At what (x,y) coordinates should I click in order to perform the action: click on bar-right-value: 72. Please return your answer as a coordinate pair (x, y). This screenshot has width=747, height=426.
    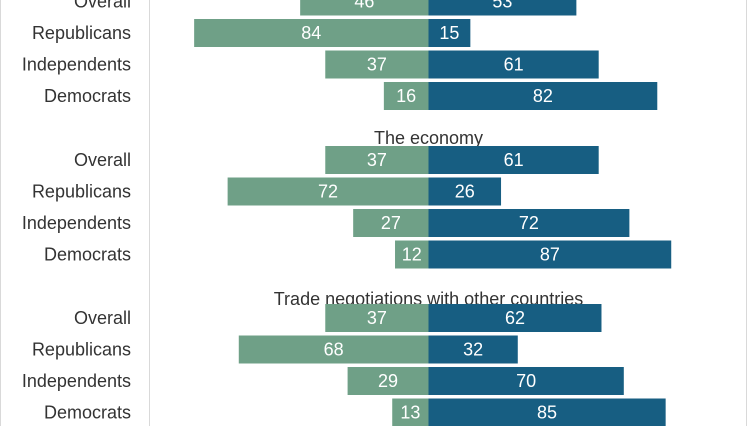
    Looking at the image, I should click on (529, 223).